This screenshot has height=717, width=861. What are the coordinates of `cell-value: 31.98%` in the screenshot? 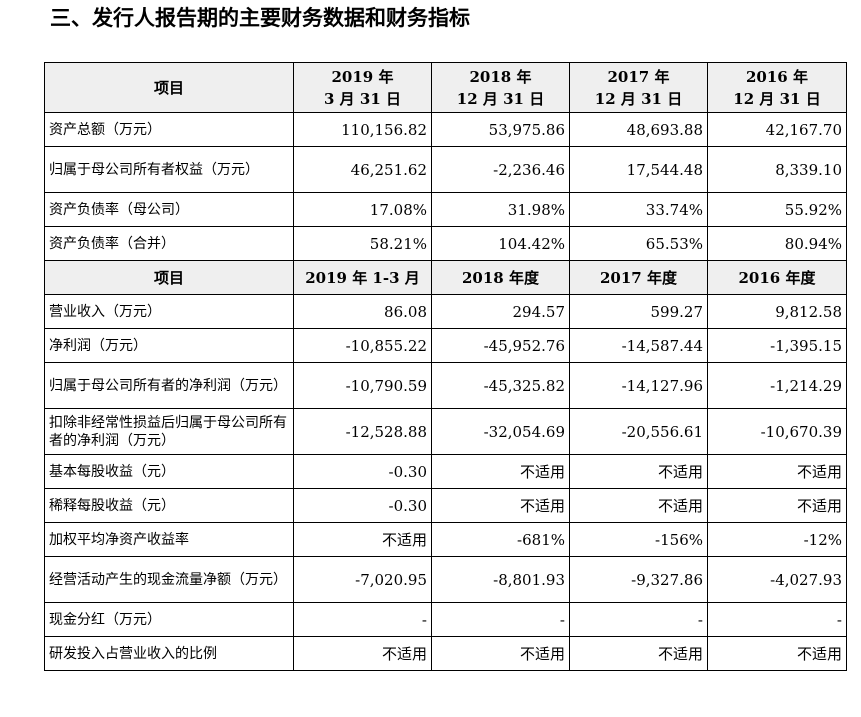 It's located at (500, 209).